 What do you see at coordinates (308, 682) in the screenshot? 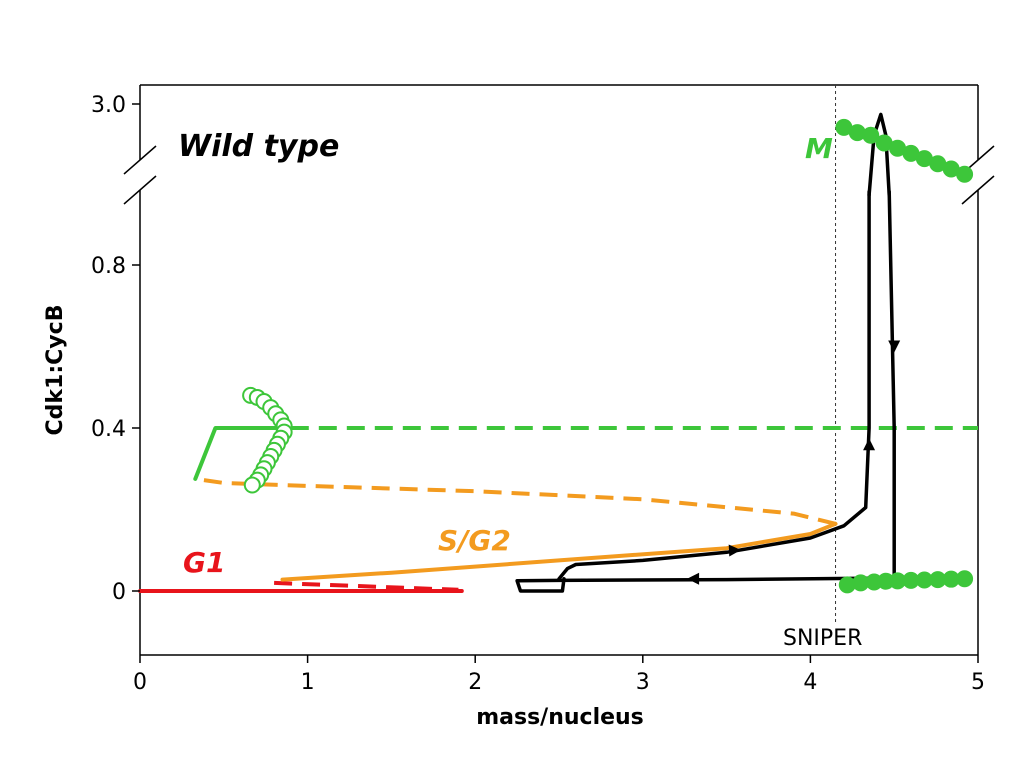
I see `x-tick-label: 1` at bounding box center [308, 682].